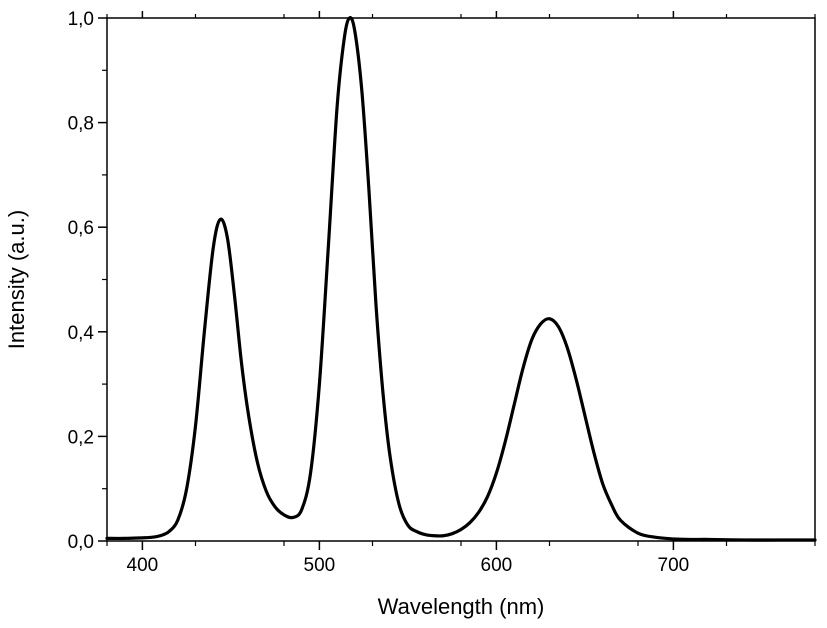 This screenshot has height=628, width=827. What do you see at coordinates (320, 565) in the screenshot?
I see `x-tick-label: 500` at bounding box center [320, 565].